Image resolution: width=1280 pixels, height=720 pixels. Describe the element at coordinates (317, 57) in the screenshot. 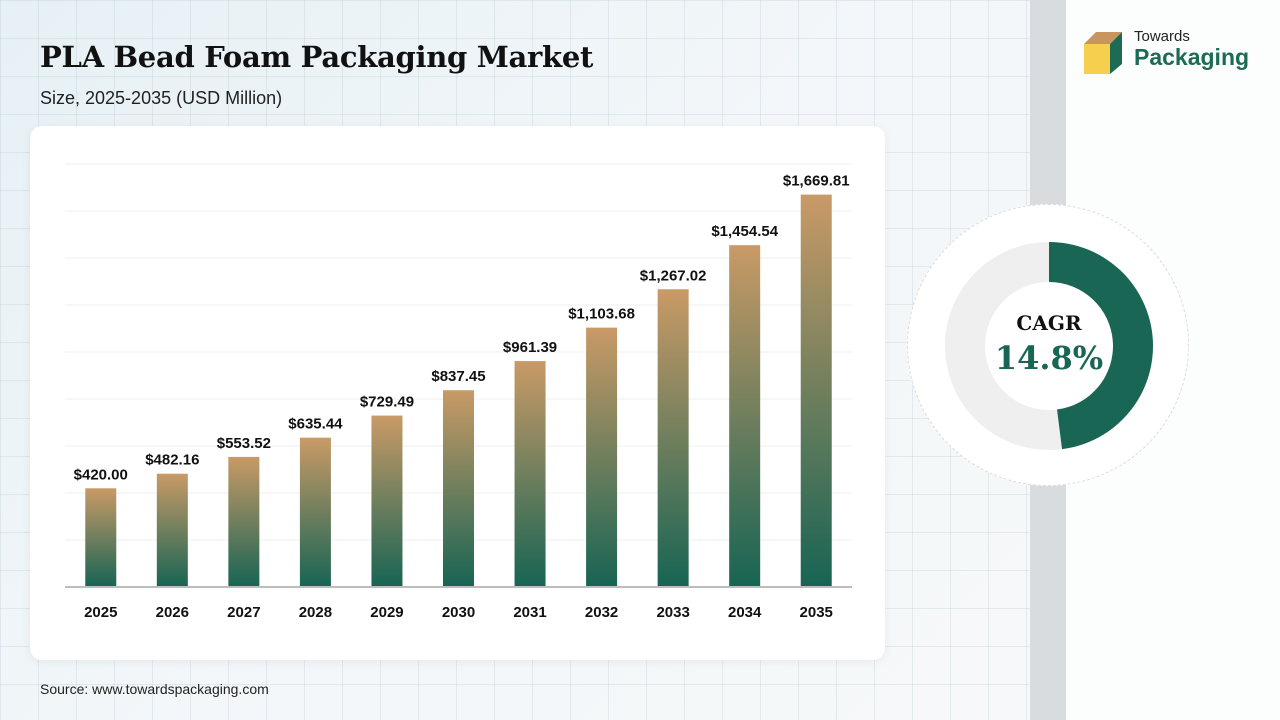

I see `chart-title: PLA Bead Foam Packaging Market` at that location.